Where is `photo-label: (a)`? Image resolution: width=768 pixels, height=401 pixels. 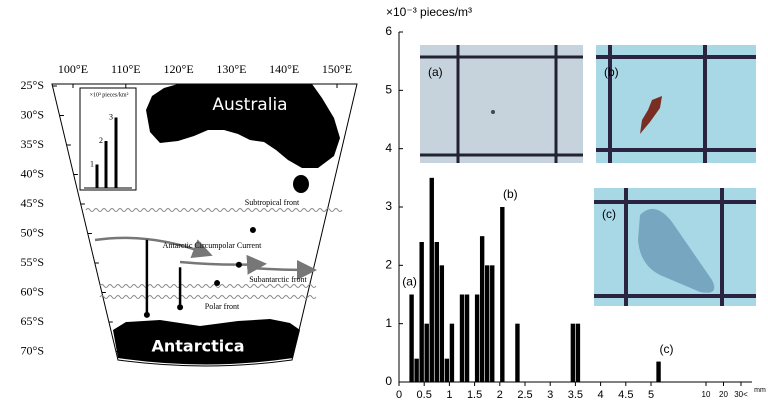 photo-label: (a) is located at coordinates (435, 72).